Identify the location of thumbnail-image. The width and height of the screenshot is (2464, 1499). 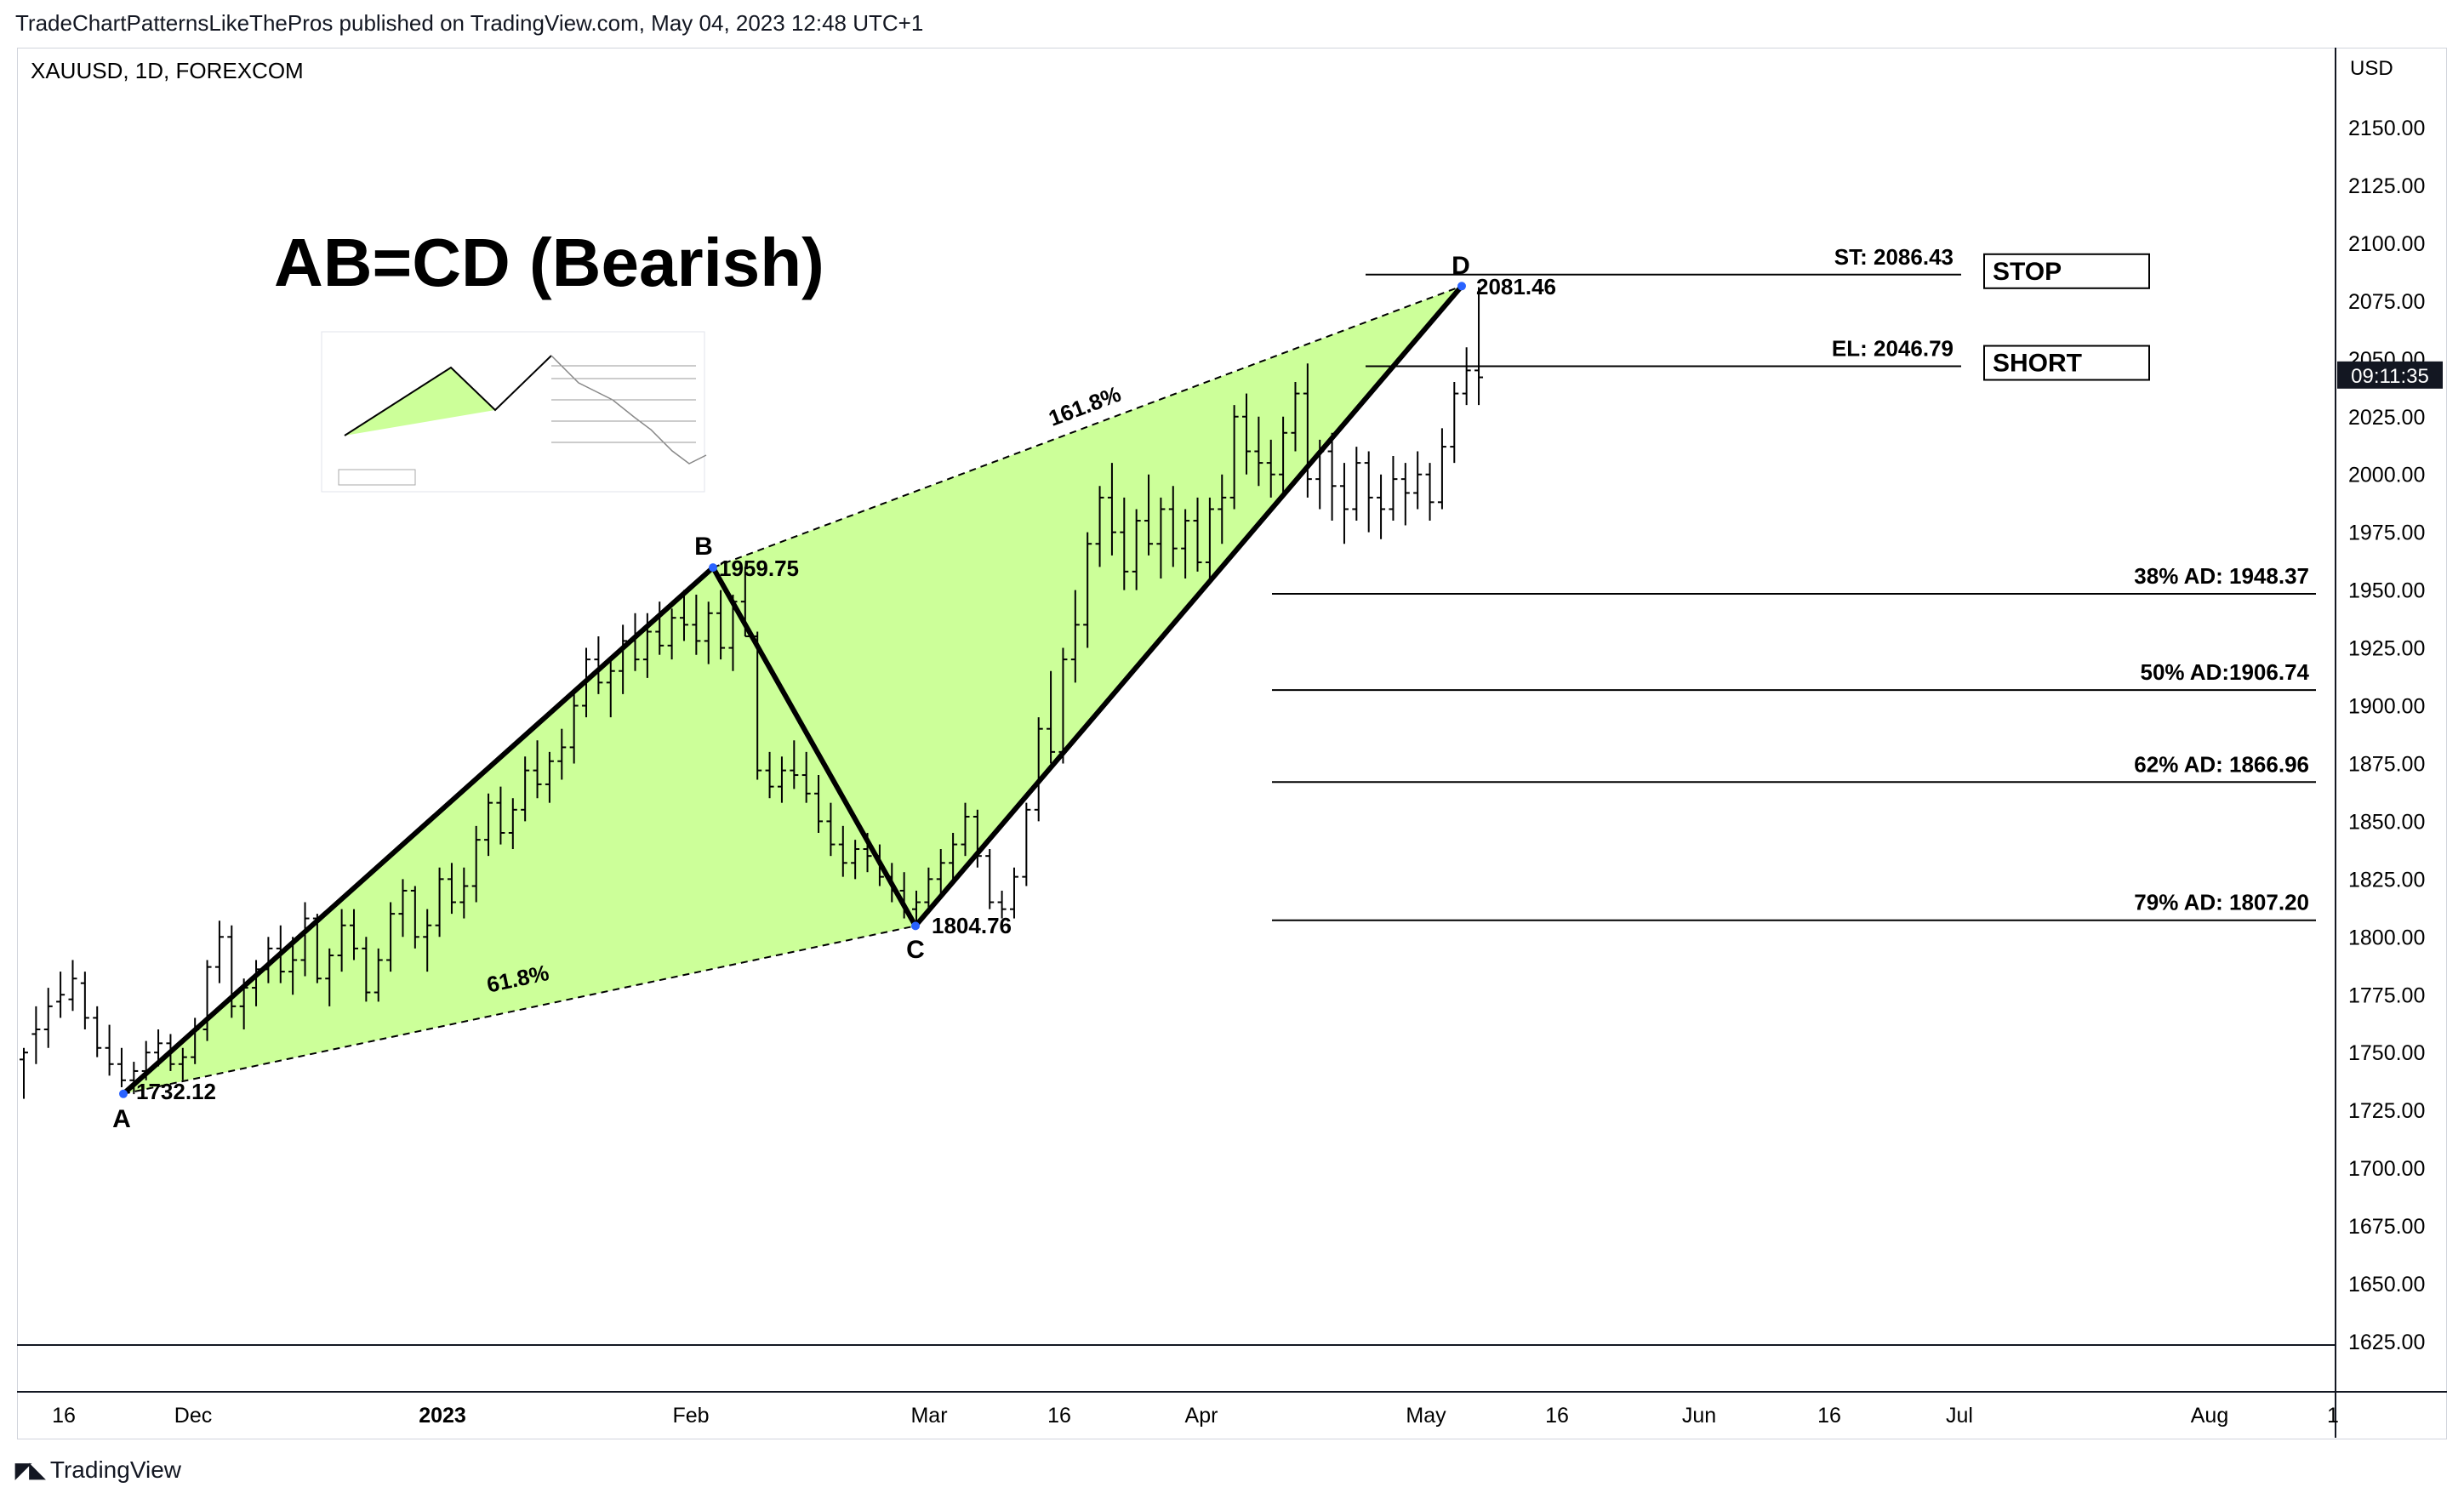
(514, 412).